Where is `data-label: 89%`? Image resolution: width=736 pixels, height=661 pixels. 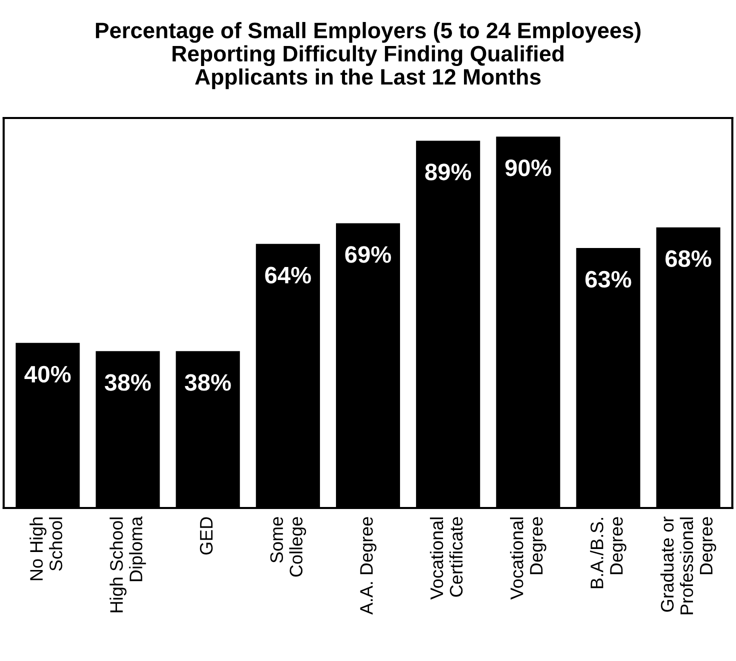 data-label: 89% is located at coordinates (448, 172).